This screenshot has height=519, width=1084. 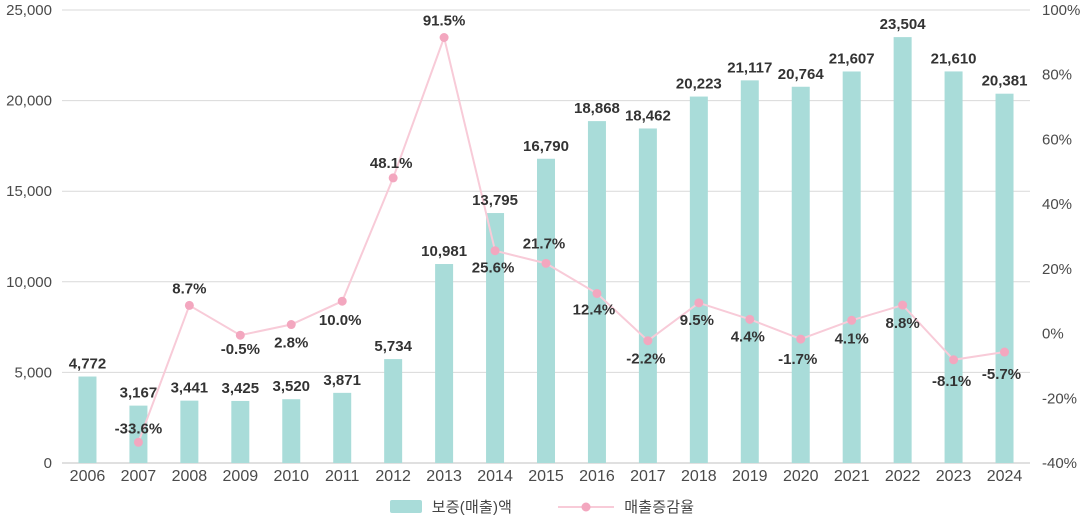 What do you see at coordinates (139, 428) in the screenshot?
I see `pct-label-2007: -33.6%` at bounding box center [139, 428].